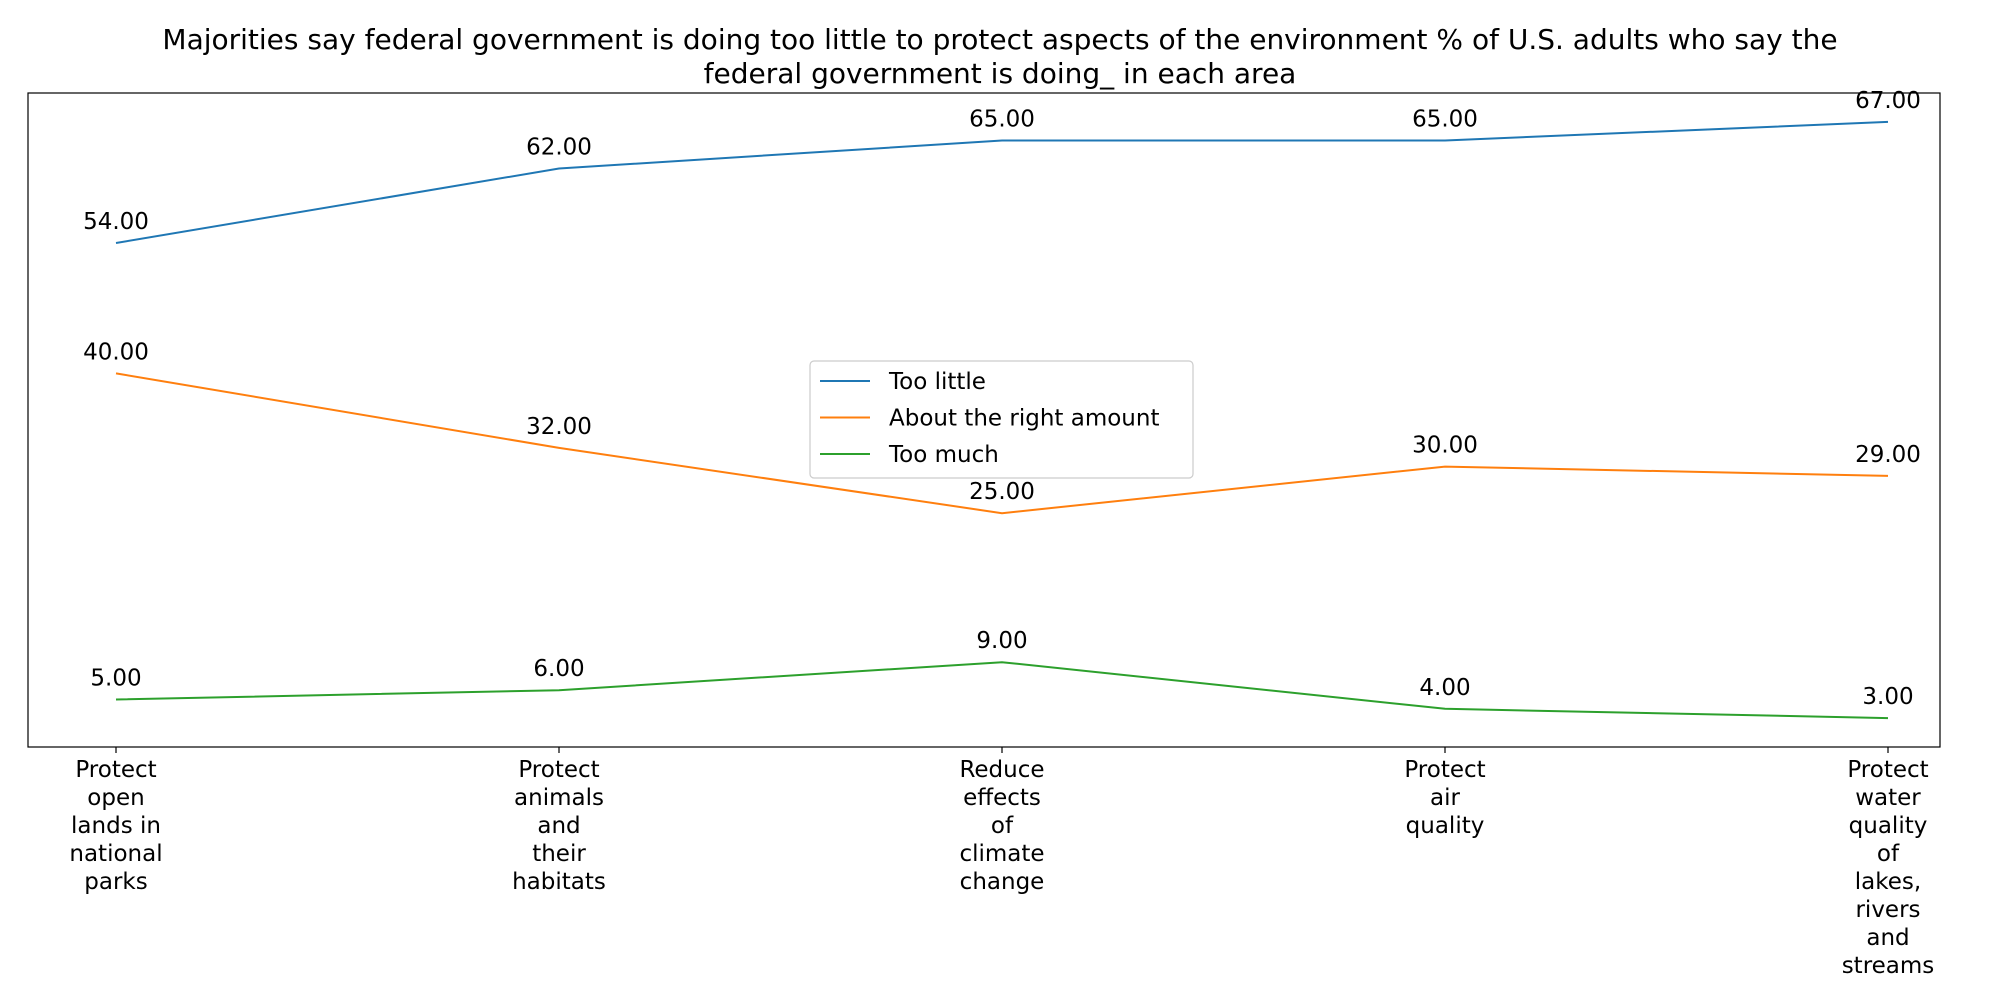 This screenshot has width=2000, height=1000. Describe the element at coordinates (1888, 455) in the screenshot. I see `data-label: 29.00` at that location.